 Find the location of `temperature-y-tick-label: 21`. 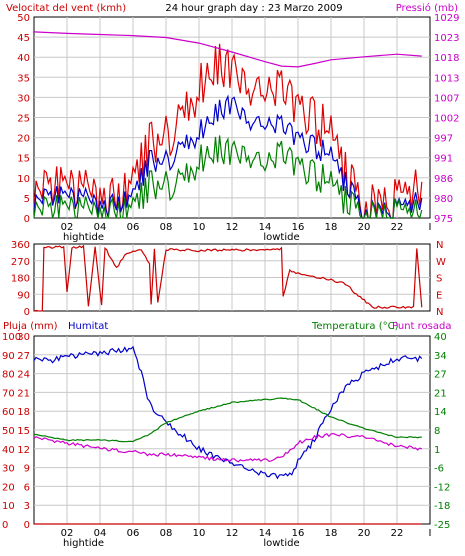

temperature-y-tick-label: 21 is located at coordinates (440, 393).